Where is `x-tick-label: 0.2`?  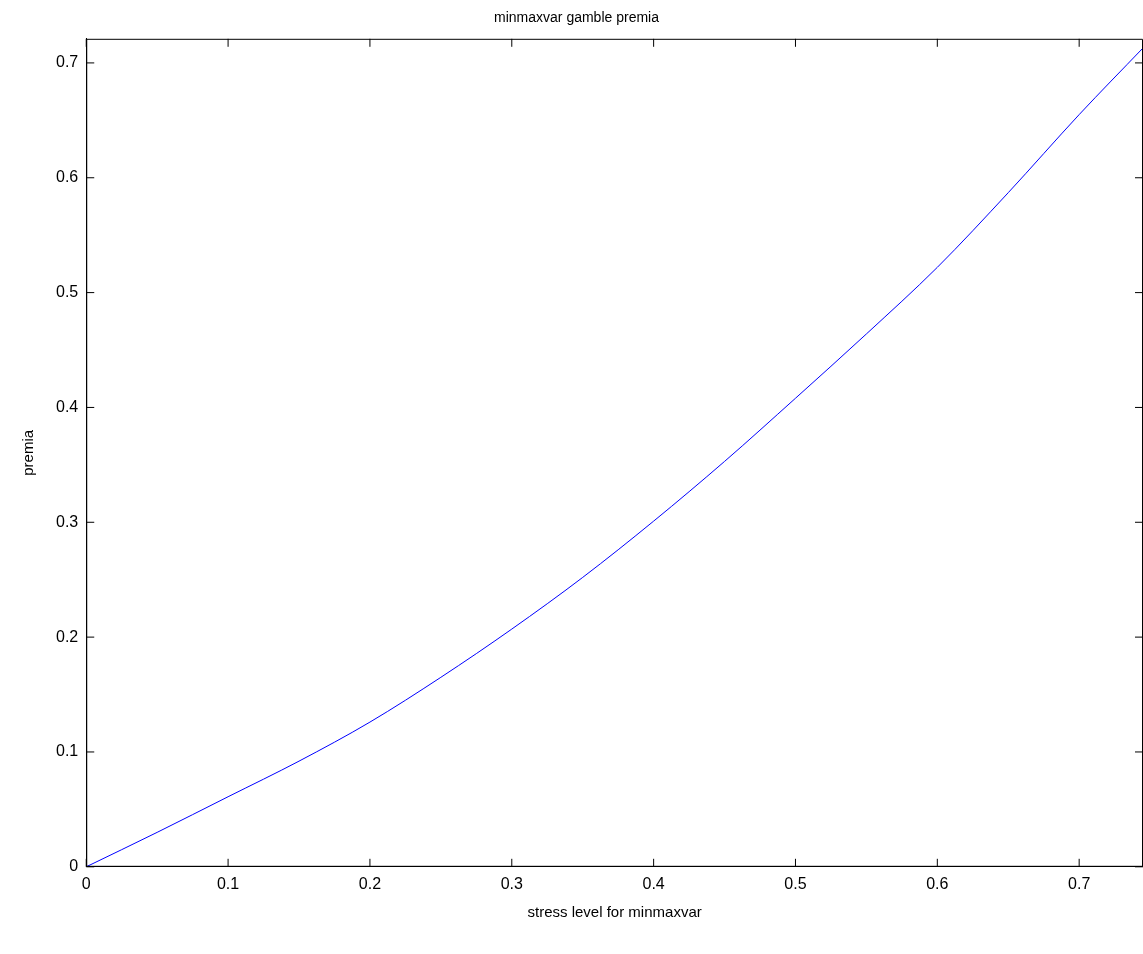
x-tick-label: 0.2 is located at coordinates (370, 883).